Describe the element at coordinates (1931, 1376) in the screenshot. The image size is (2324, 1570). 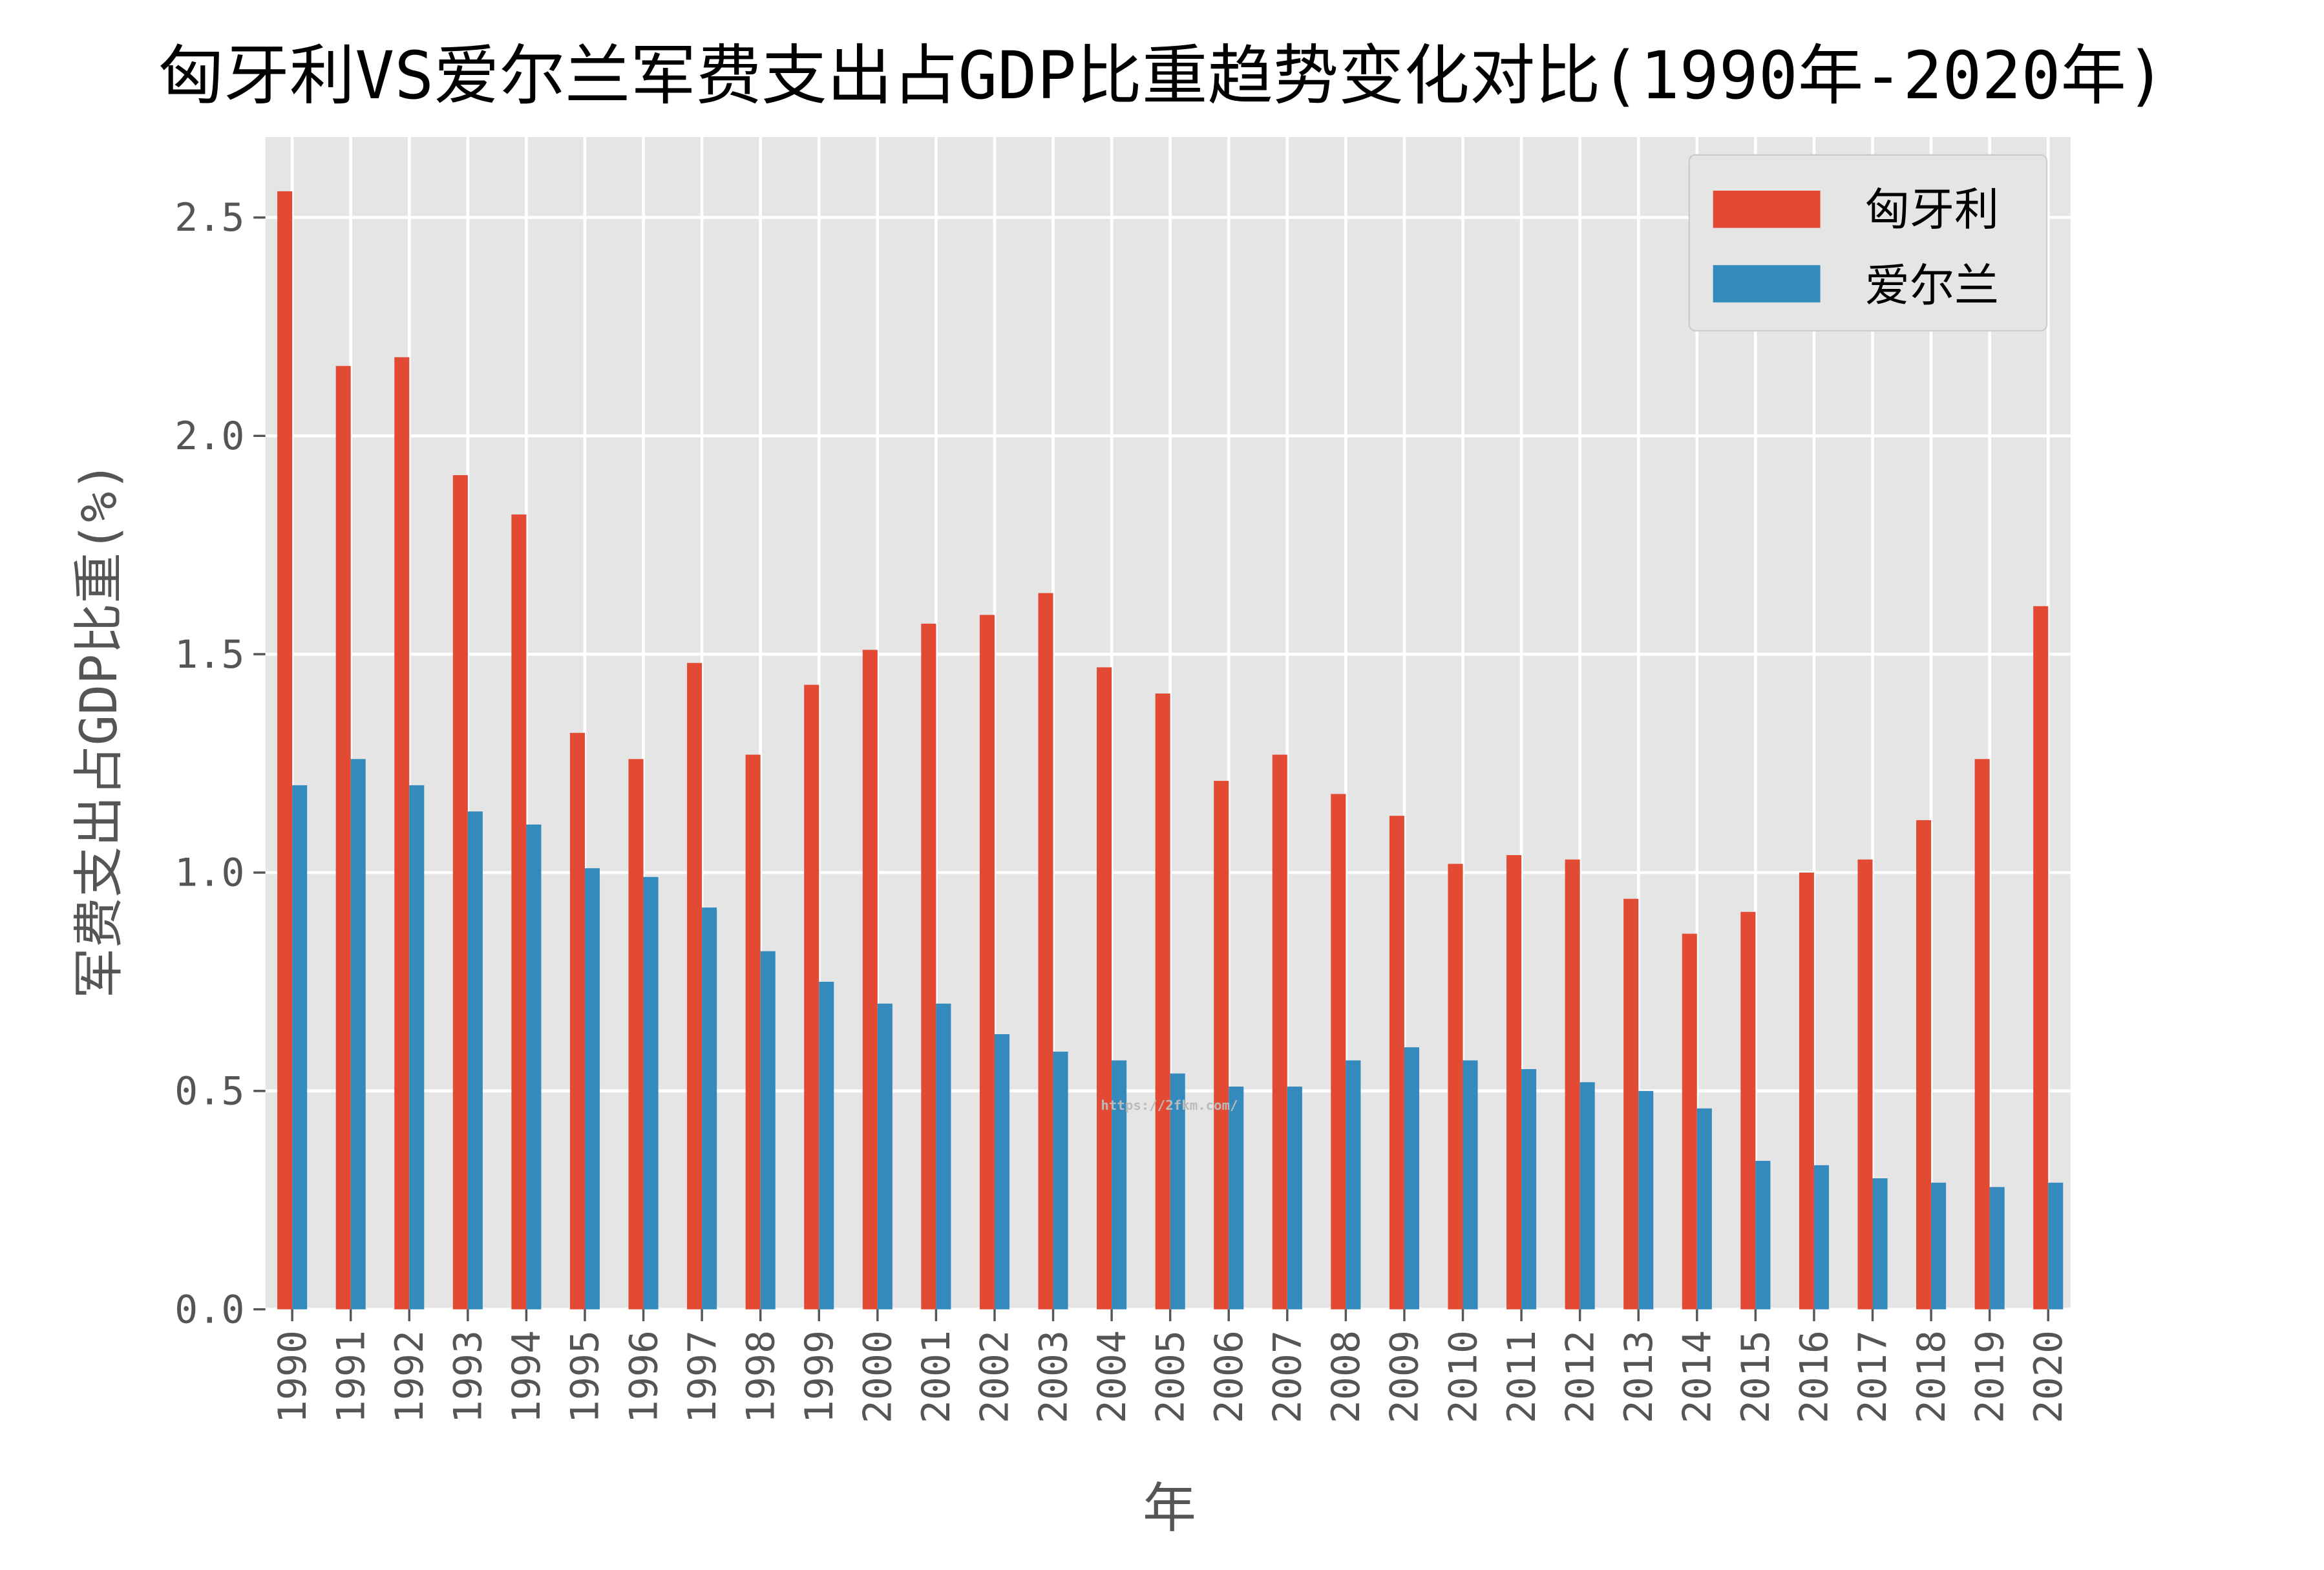
I see `x-tick-label: 2018` at that location.